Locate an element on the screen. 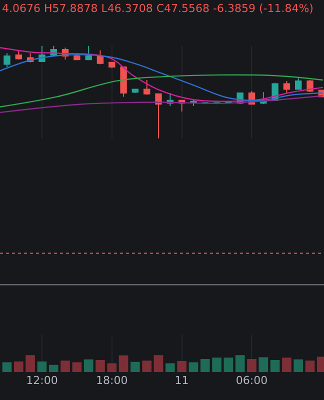  x-tick-label: 11 is located at coordinates (181, 380).